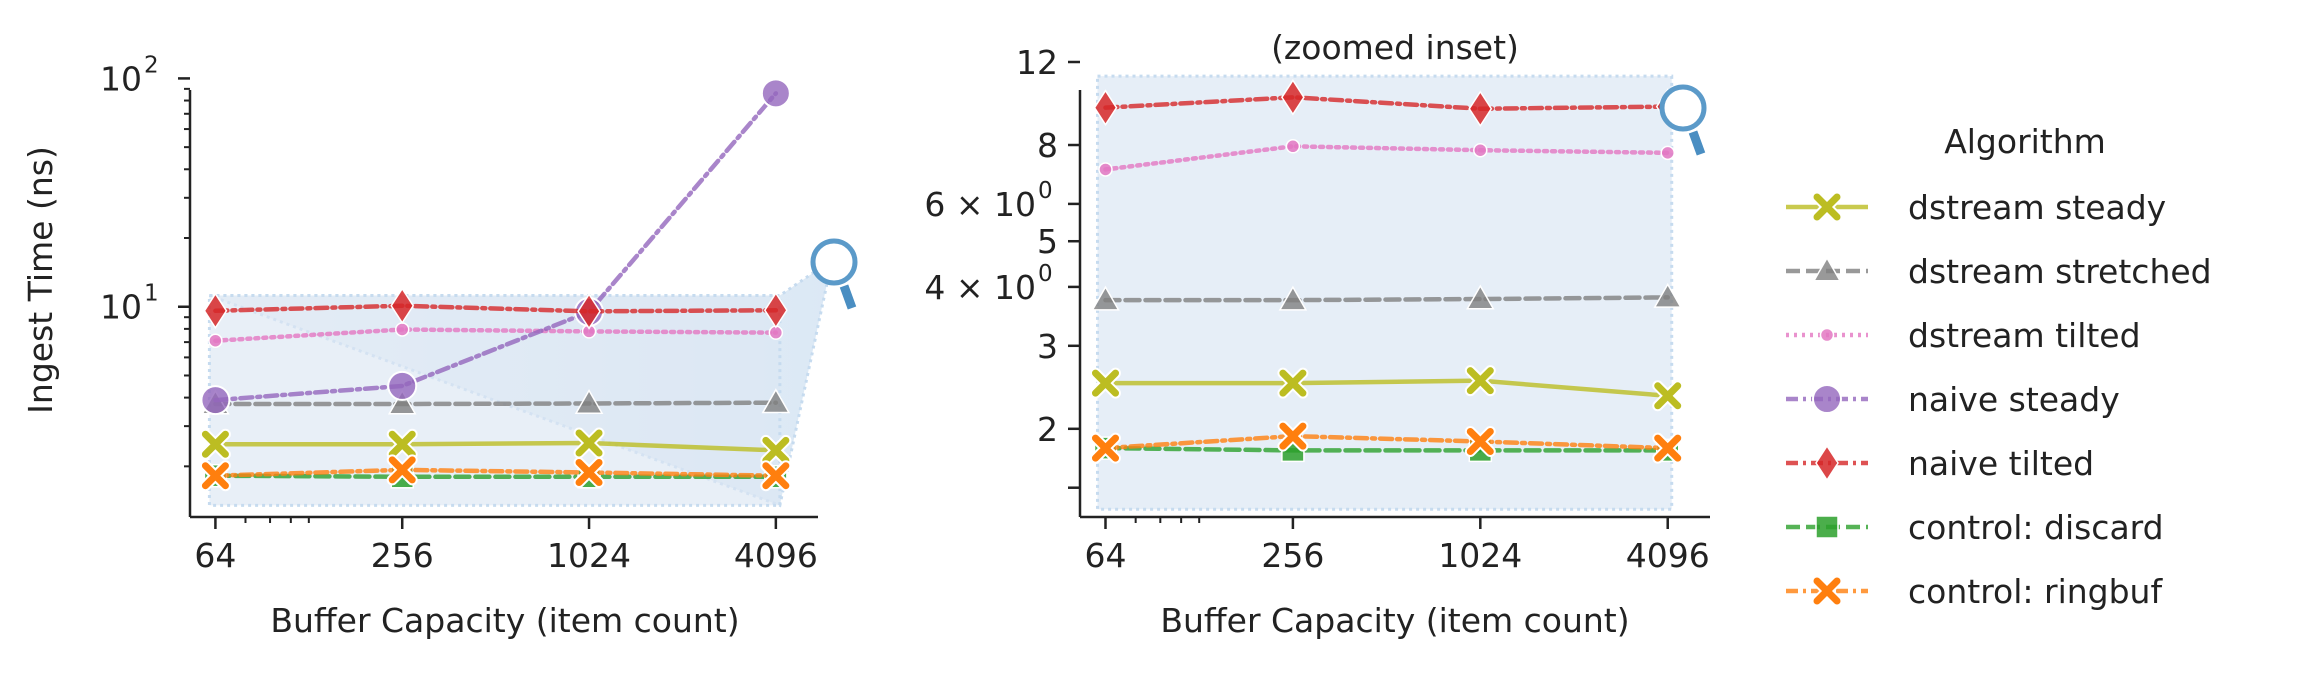  What do you see at coordinates (1047, 145) in the screenshot?
I see `y-tick-label: 8` at bounding box center [1047, 145].